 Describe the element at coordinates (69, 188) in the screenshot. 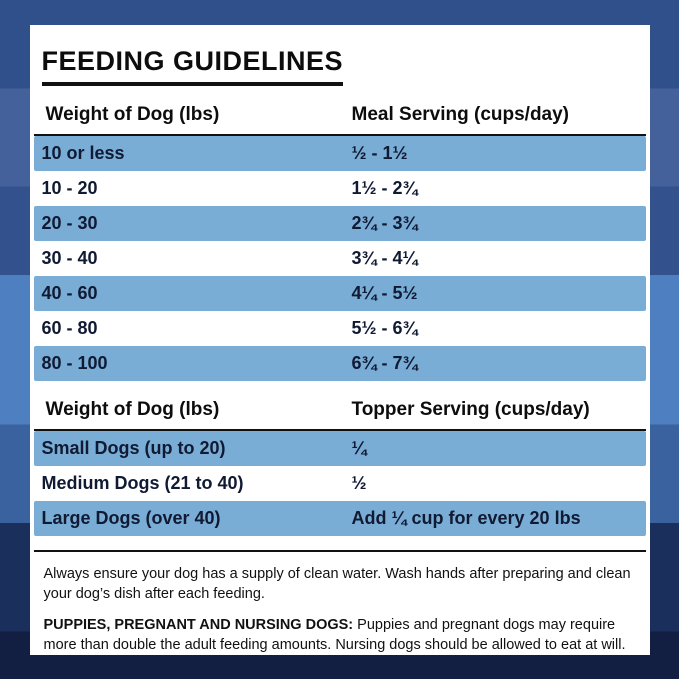

I see `weight-cell: 10 - 20` at that location.